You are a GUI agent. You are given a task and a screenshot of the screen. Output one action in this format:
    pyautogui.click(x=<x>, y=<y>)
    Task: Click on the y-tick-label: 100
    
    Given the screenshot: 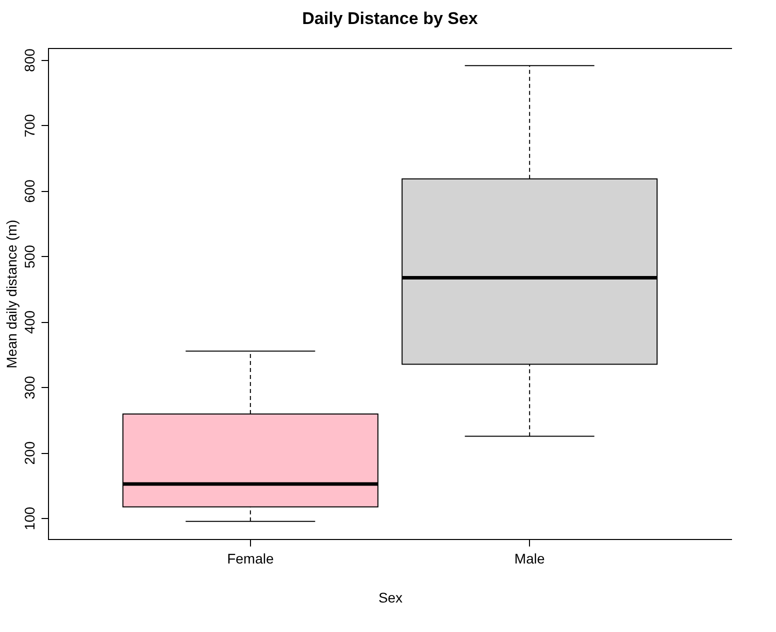 What is the action you would take?
    pyautogui.click(x=30, y=518)
    